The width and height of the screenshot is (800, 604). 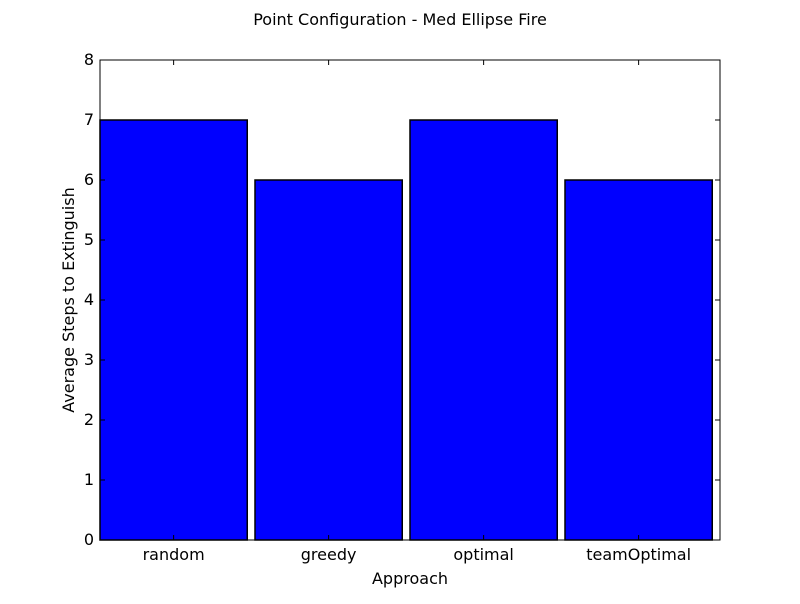 I want to click on bar-optimal, so click(x=483, y=330).